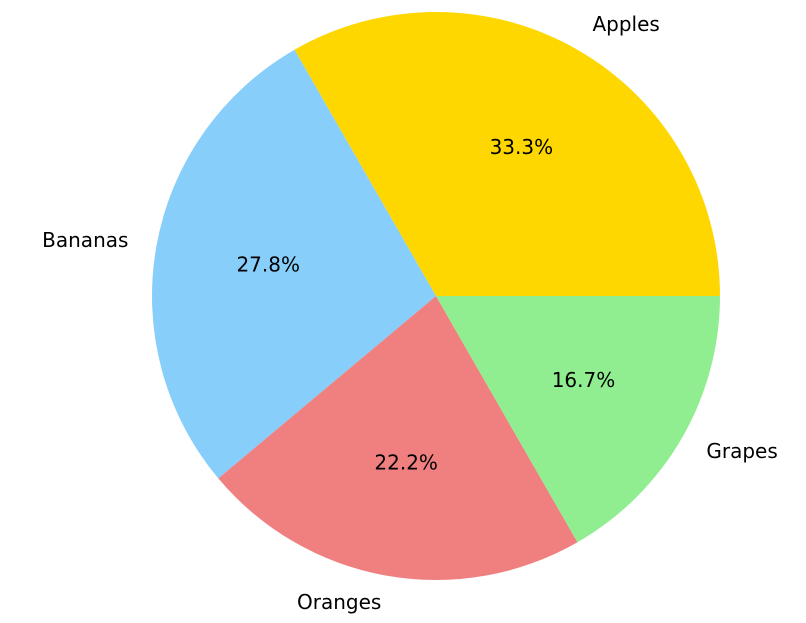 The width and height of the screenshot is (806, 623). What do you see at coordinates (741, 451) in the screenshot?
I see `slice-label: Grapes` at bounding box center [741, 451].